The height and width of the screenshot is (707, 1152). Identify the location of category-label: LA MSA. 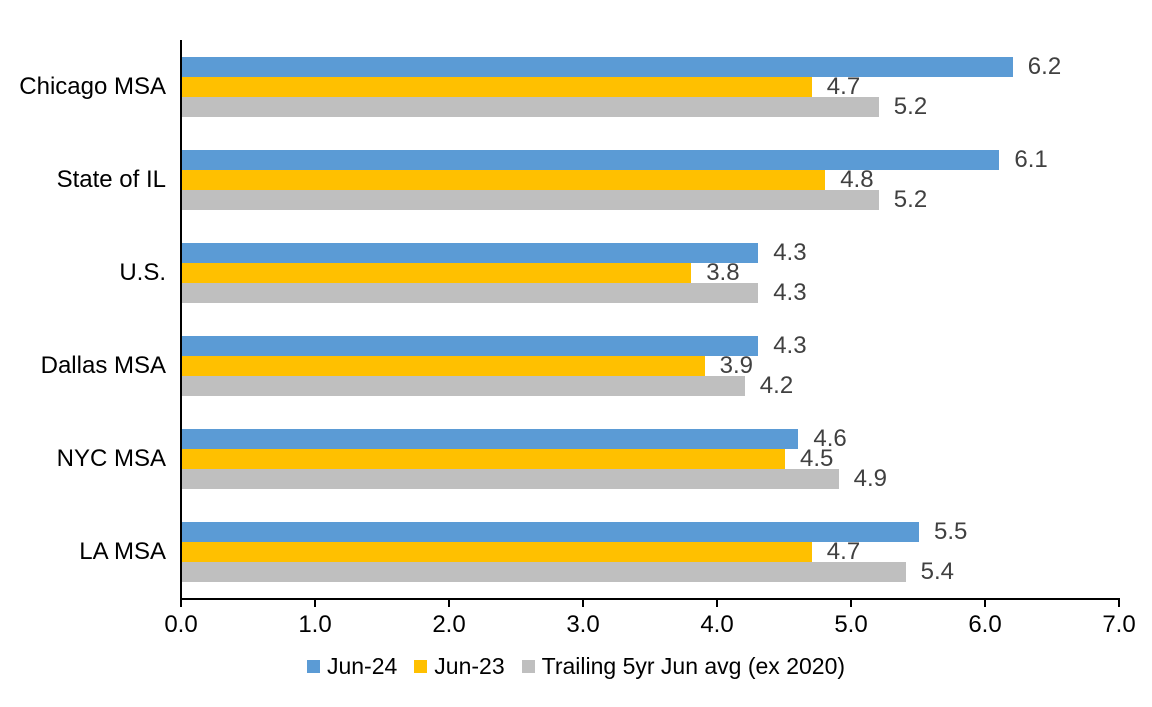
(122, 551).